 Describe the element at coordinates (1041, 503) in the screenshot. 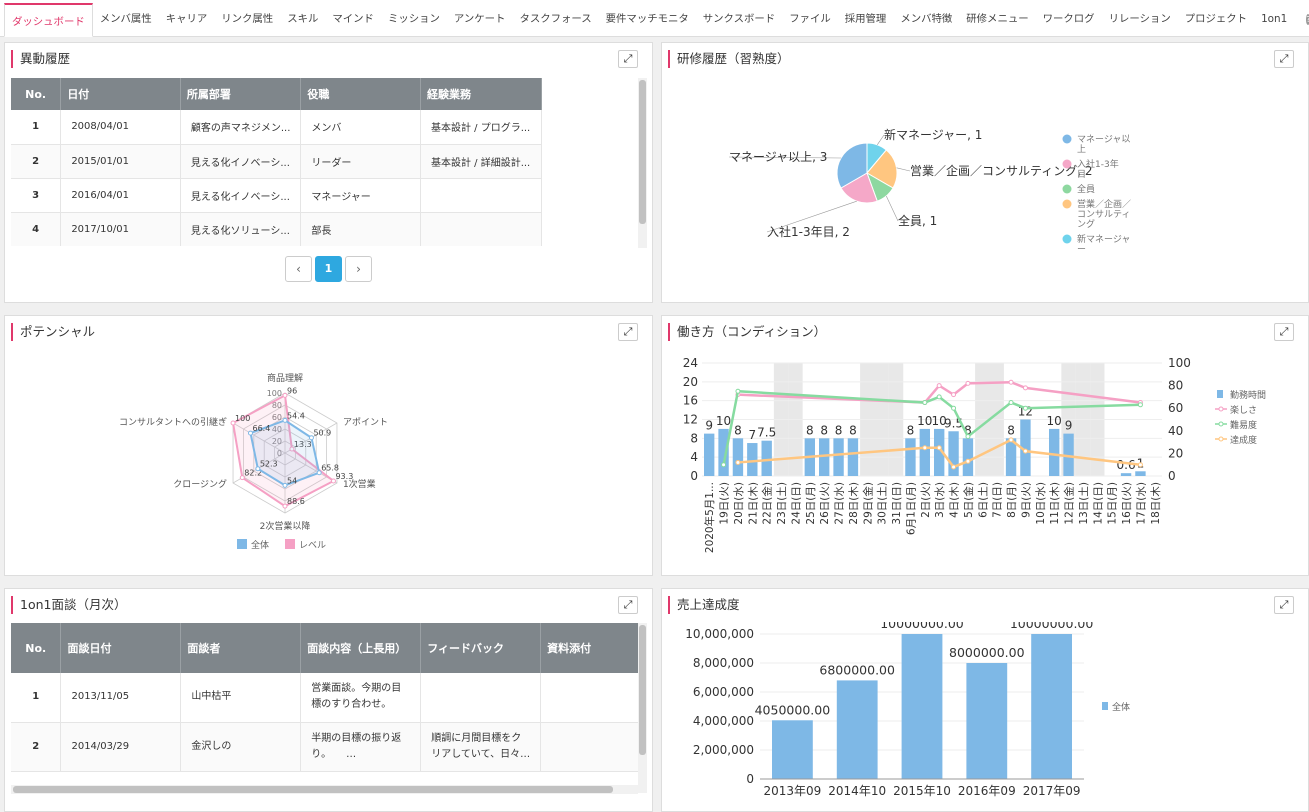

I see `x-tick: 10日(水)` at that location.